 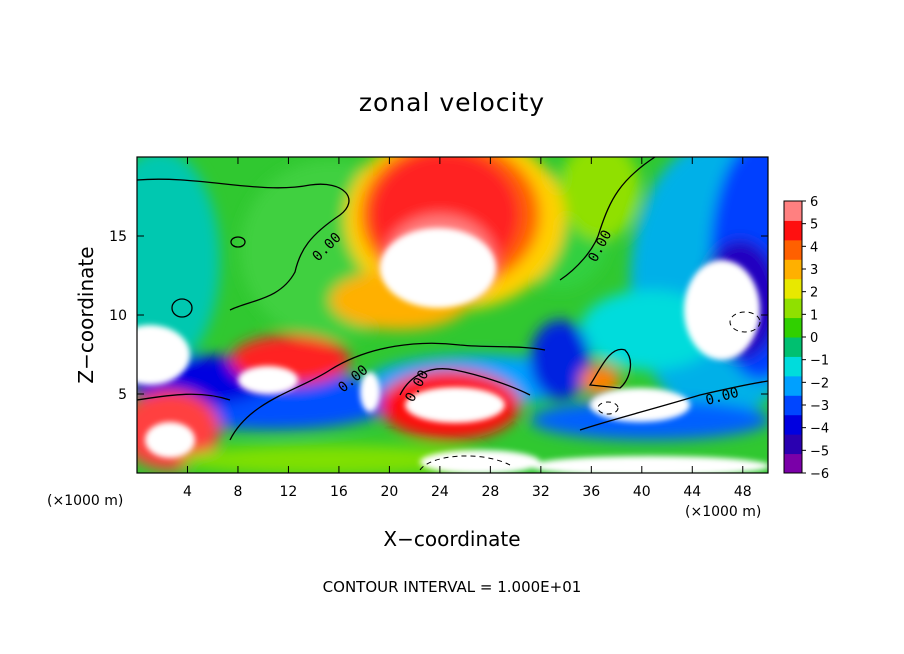 I want to click on x-tick-label: 36, so click(x=591, y=492).